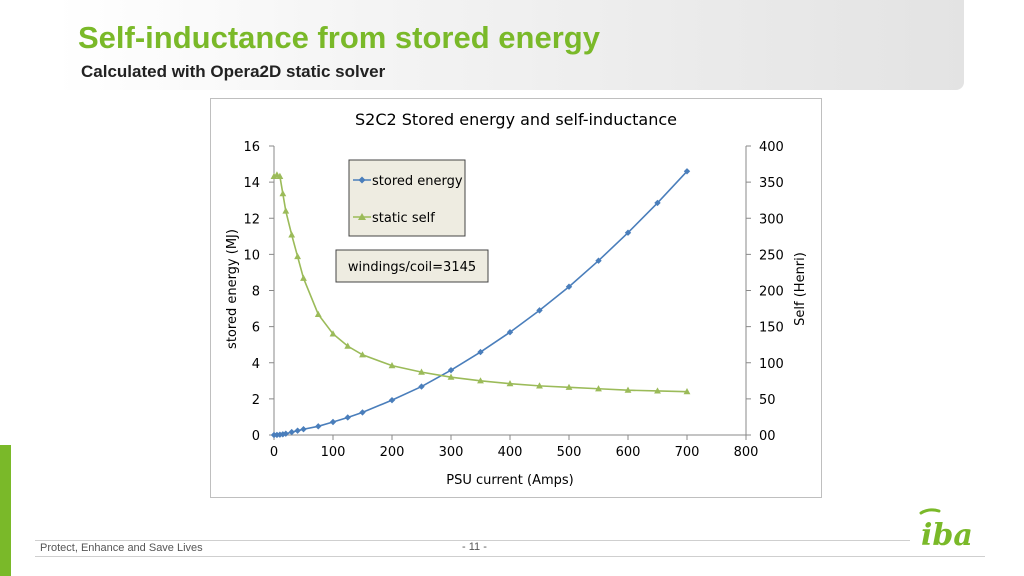 This screenshot has height=576, width=1024. I want to click on x-tick-label: 400, so click(510, 452).